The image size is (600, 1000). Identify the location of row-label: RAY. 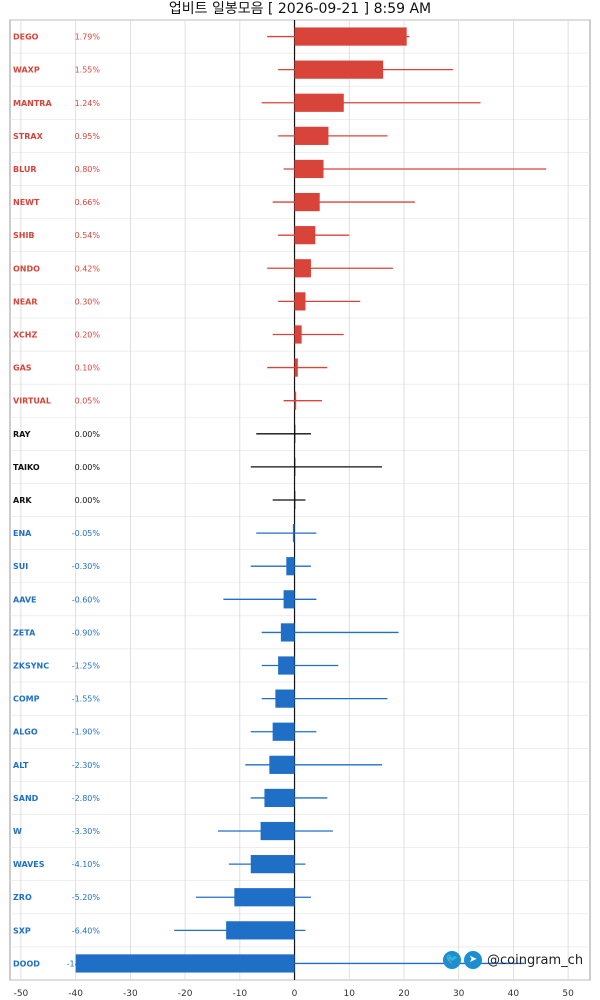
(22, 434).